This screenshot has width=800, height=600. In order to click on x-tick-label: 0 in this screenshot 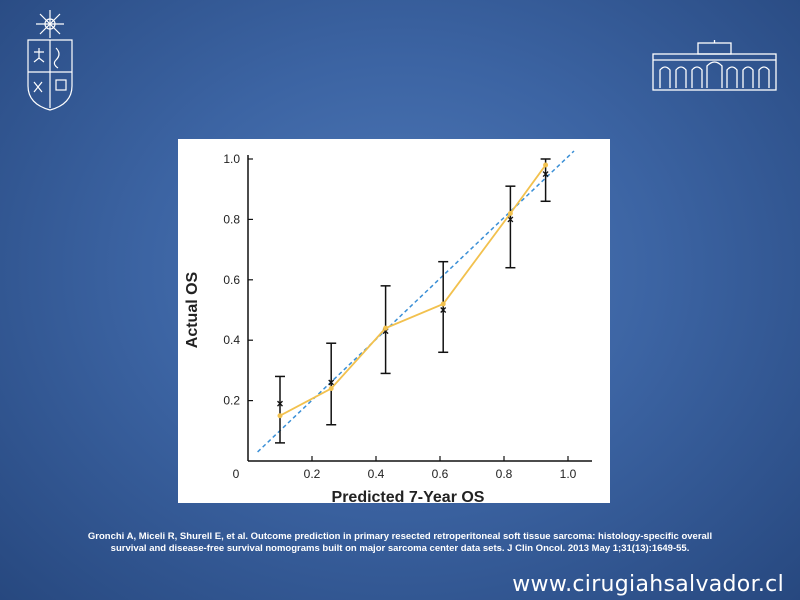, I will do `click(236, 474)`.